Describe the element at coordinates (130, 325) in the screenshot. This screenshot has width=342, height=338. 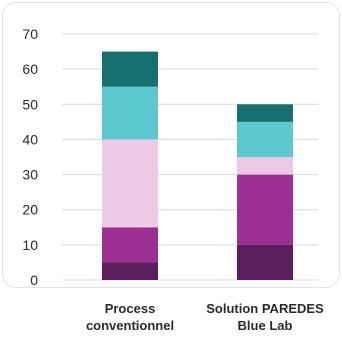
I see `category-label: conventionnel` at that location.